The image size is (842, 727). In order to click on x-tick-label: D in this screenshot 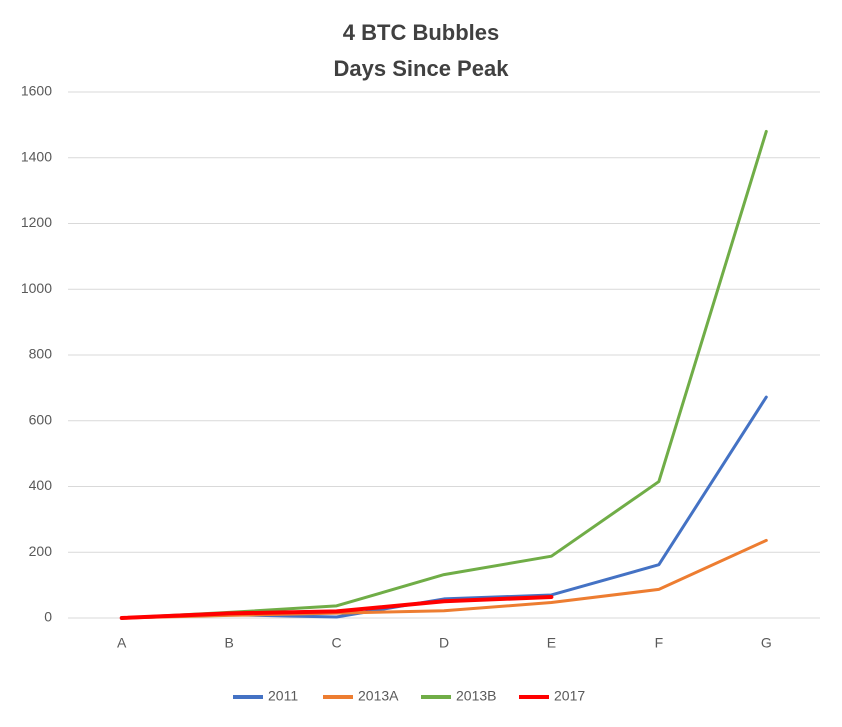, I will do `click(444, 643)`.